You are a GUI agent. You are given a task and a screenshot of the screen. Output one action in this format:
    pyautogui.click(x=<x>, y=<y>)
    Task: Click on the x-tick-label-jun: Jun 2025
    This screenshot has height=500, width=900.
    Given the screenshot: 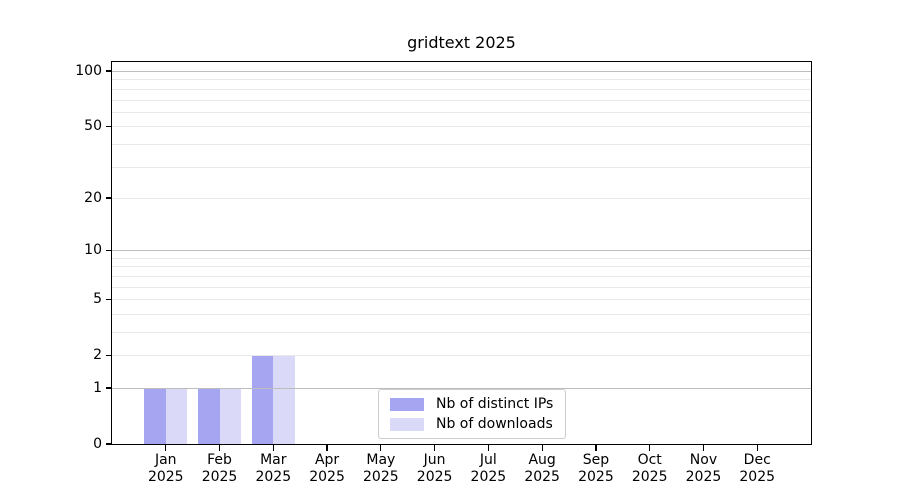 What is the action you would take?
    pyautogui.click(x=434, y=468)
    